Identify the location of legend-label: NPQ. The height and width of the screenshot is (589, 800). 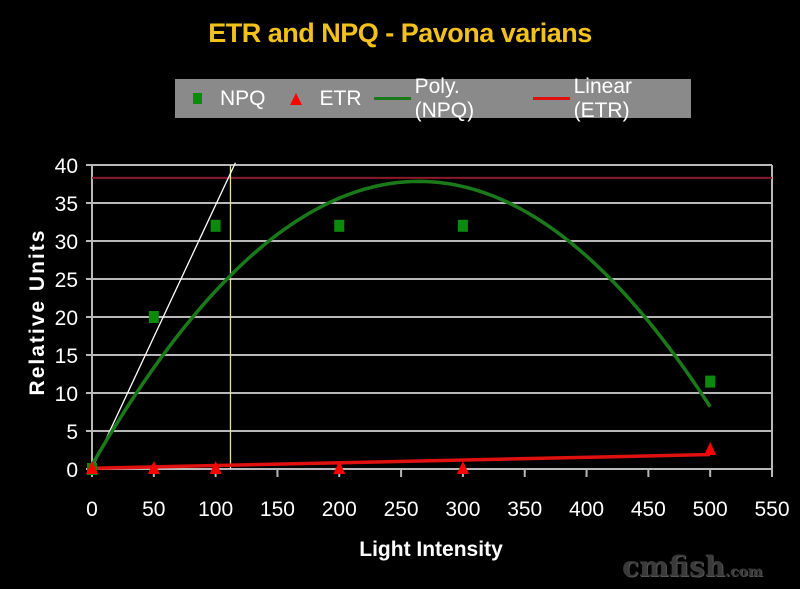
(243, 98).